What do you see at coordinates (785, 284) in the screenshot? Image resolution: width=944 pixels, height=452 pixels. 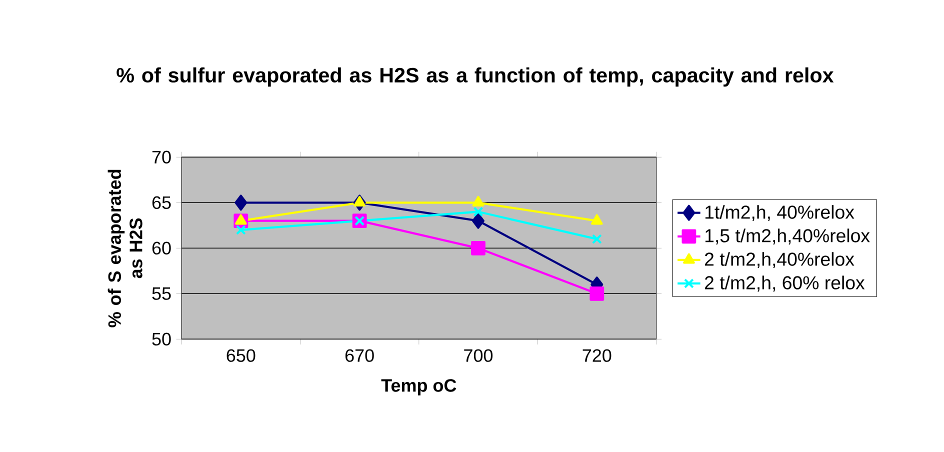 I see `legend-label: 2 t/m2,h, 60% relox` at bounding box center [785, 284].